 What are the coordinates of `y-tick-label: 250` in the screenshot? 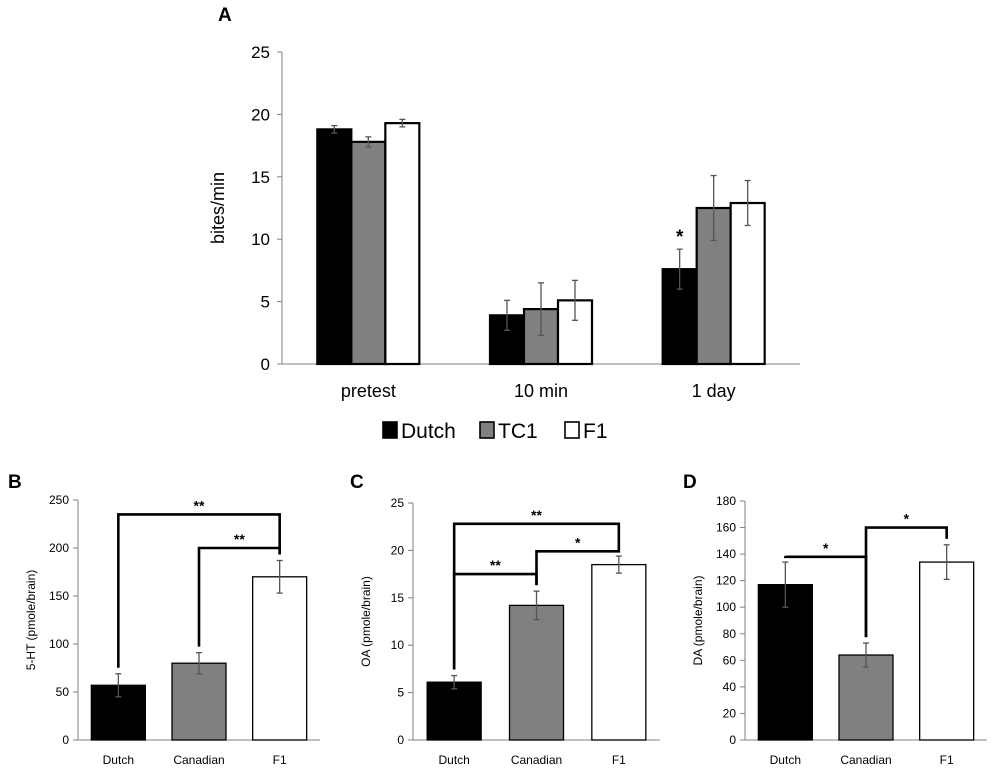 It's located at (59, 500).